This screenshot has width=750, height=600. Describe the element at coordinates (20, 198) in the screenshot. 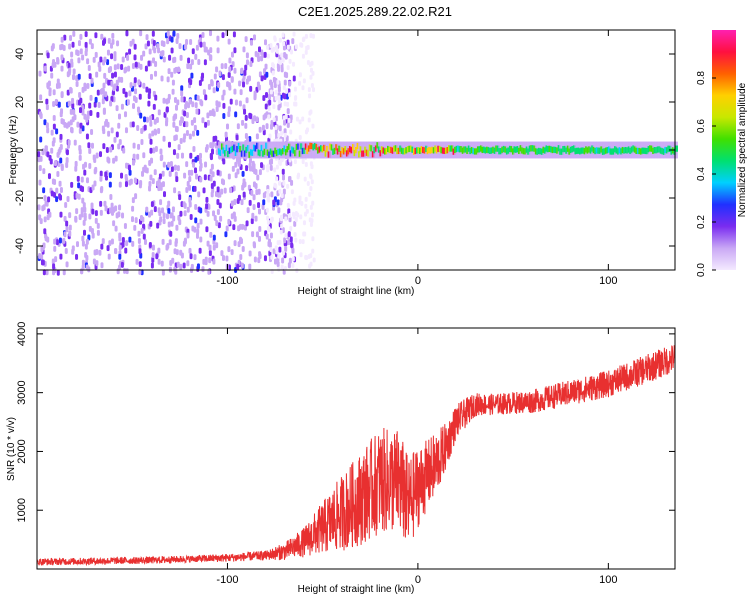

I see `heatmap-ytick-label: -20` at that location.